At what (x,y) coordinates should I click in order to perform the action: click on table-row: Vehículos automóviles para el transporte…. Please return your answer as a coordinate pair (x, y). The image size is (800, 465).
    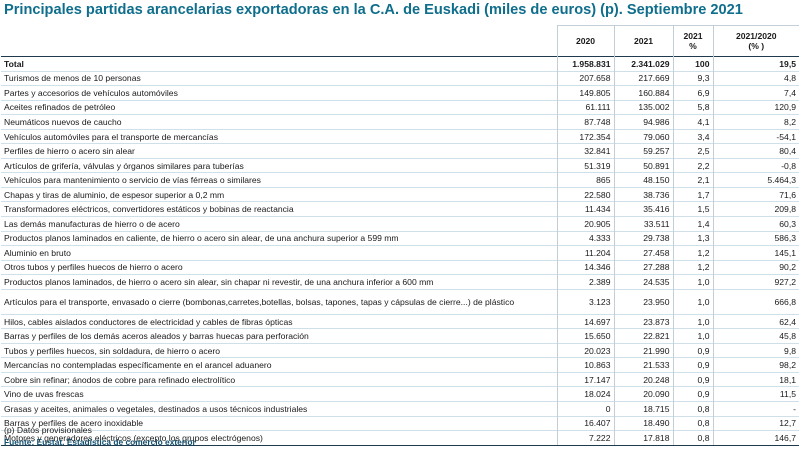
    Looking at the image, I should click on (400, 136).